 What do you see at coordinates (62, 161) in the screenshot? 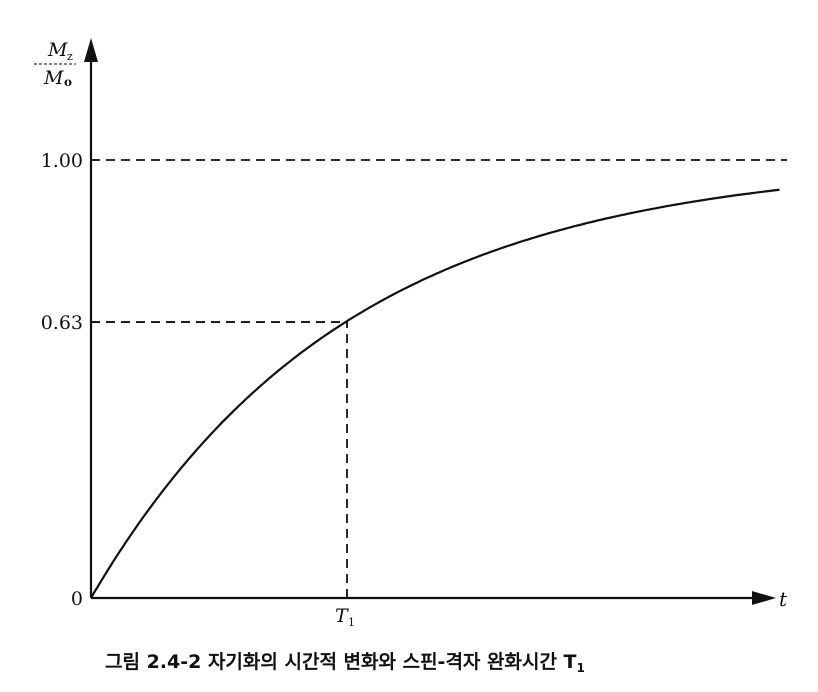
I see `y-tick-label: 1.00` at bounding box center [62, 161].